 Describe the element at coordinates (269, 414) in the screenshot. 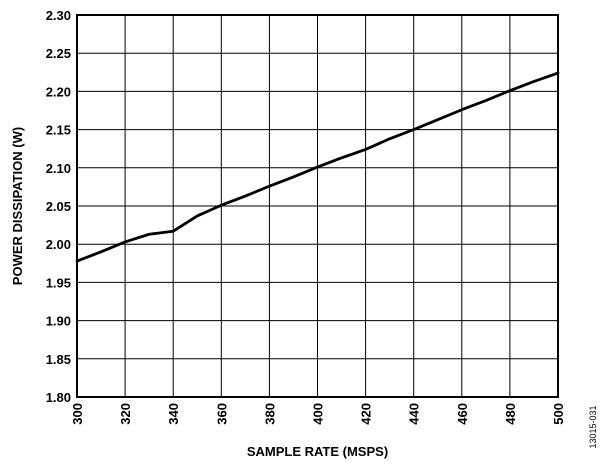

I see `x-tick-label: 380` at that location.